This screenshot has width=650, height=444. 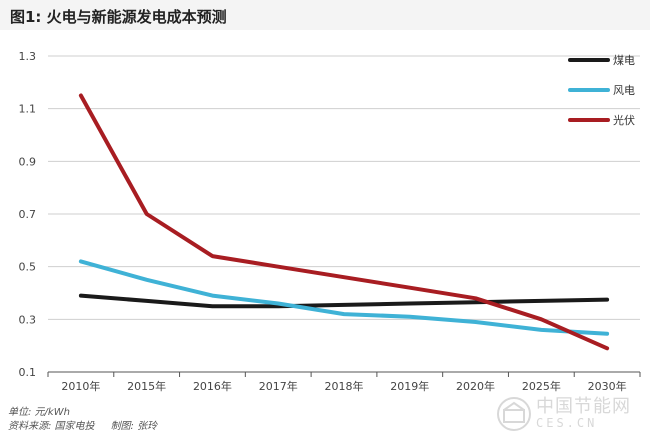 What do you see at coordinates (118, 17) in the screenshot?
I see `chart-title: 图1: 火电与新能源发电成本预测` at bounding box center [118, 17].